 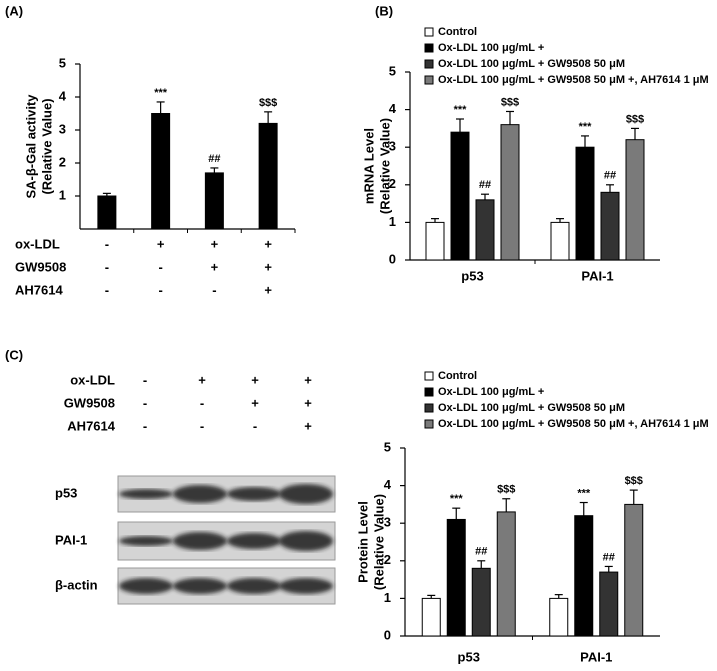 What do you see at coordinates (368, 166) in the screenshot?
I see `y-axis-label: mRNA Level` at bounding box center [368, 166].